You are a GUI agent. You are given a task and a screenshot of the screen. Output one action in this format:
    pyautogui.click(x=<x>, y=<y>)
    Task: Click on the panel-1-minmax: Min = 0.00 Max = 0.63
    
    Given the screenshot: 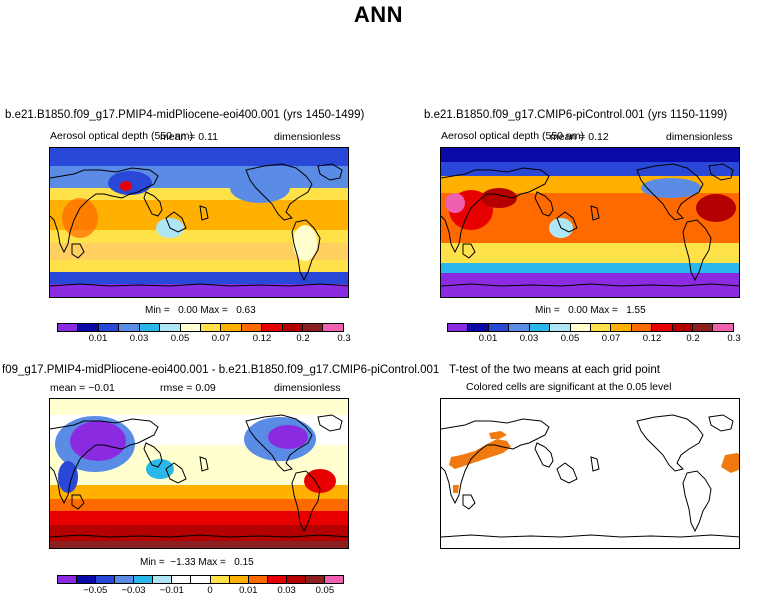 What is the action you would take?
    pyautogui.click(x=200, y=310)
    